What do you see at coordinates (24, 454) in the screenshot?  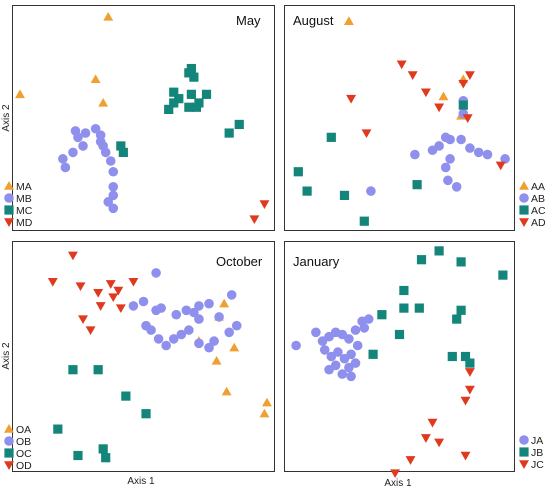 I see `legend-label-oc: OC` at bounding box center [24, 454].